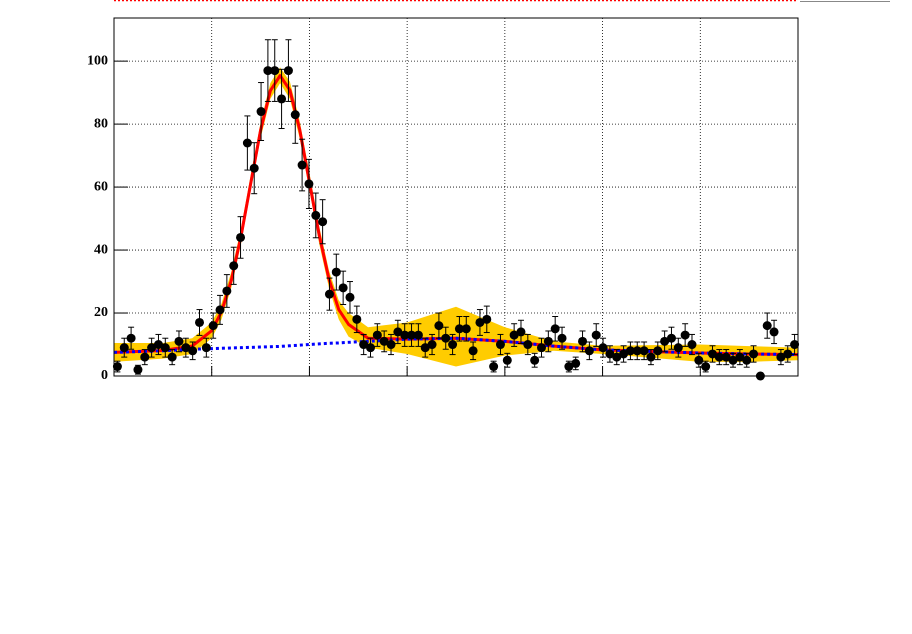 The image size is (912, 634). What do you see at coordinates (101, 123) in the screenshot?
I see `y-tick-label: 80` at bounding box center [101, 123].